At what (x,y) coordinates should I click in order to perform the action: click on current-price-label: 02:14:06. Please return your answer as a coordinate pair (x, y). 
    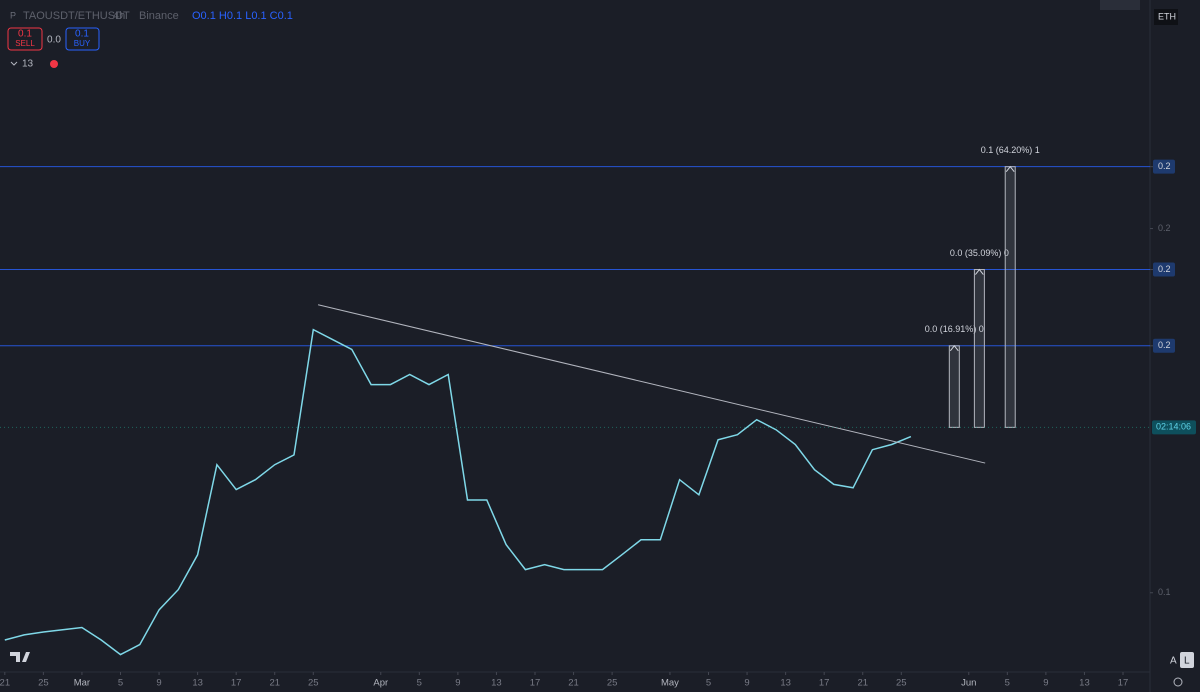
    Looking at the image, I should click on (1173, 427).